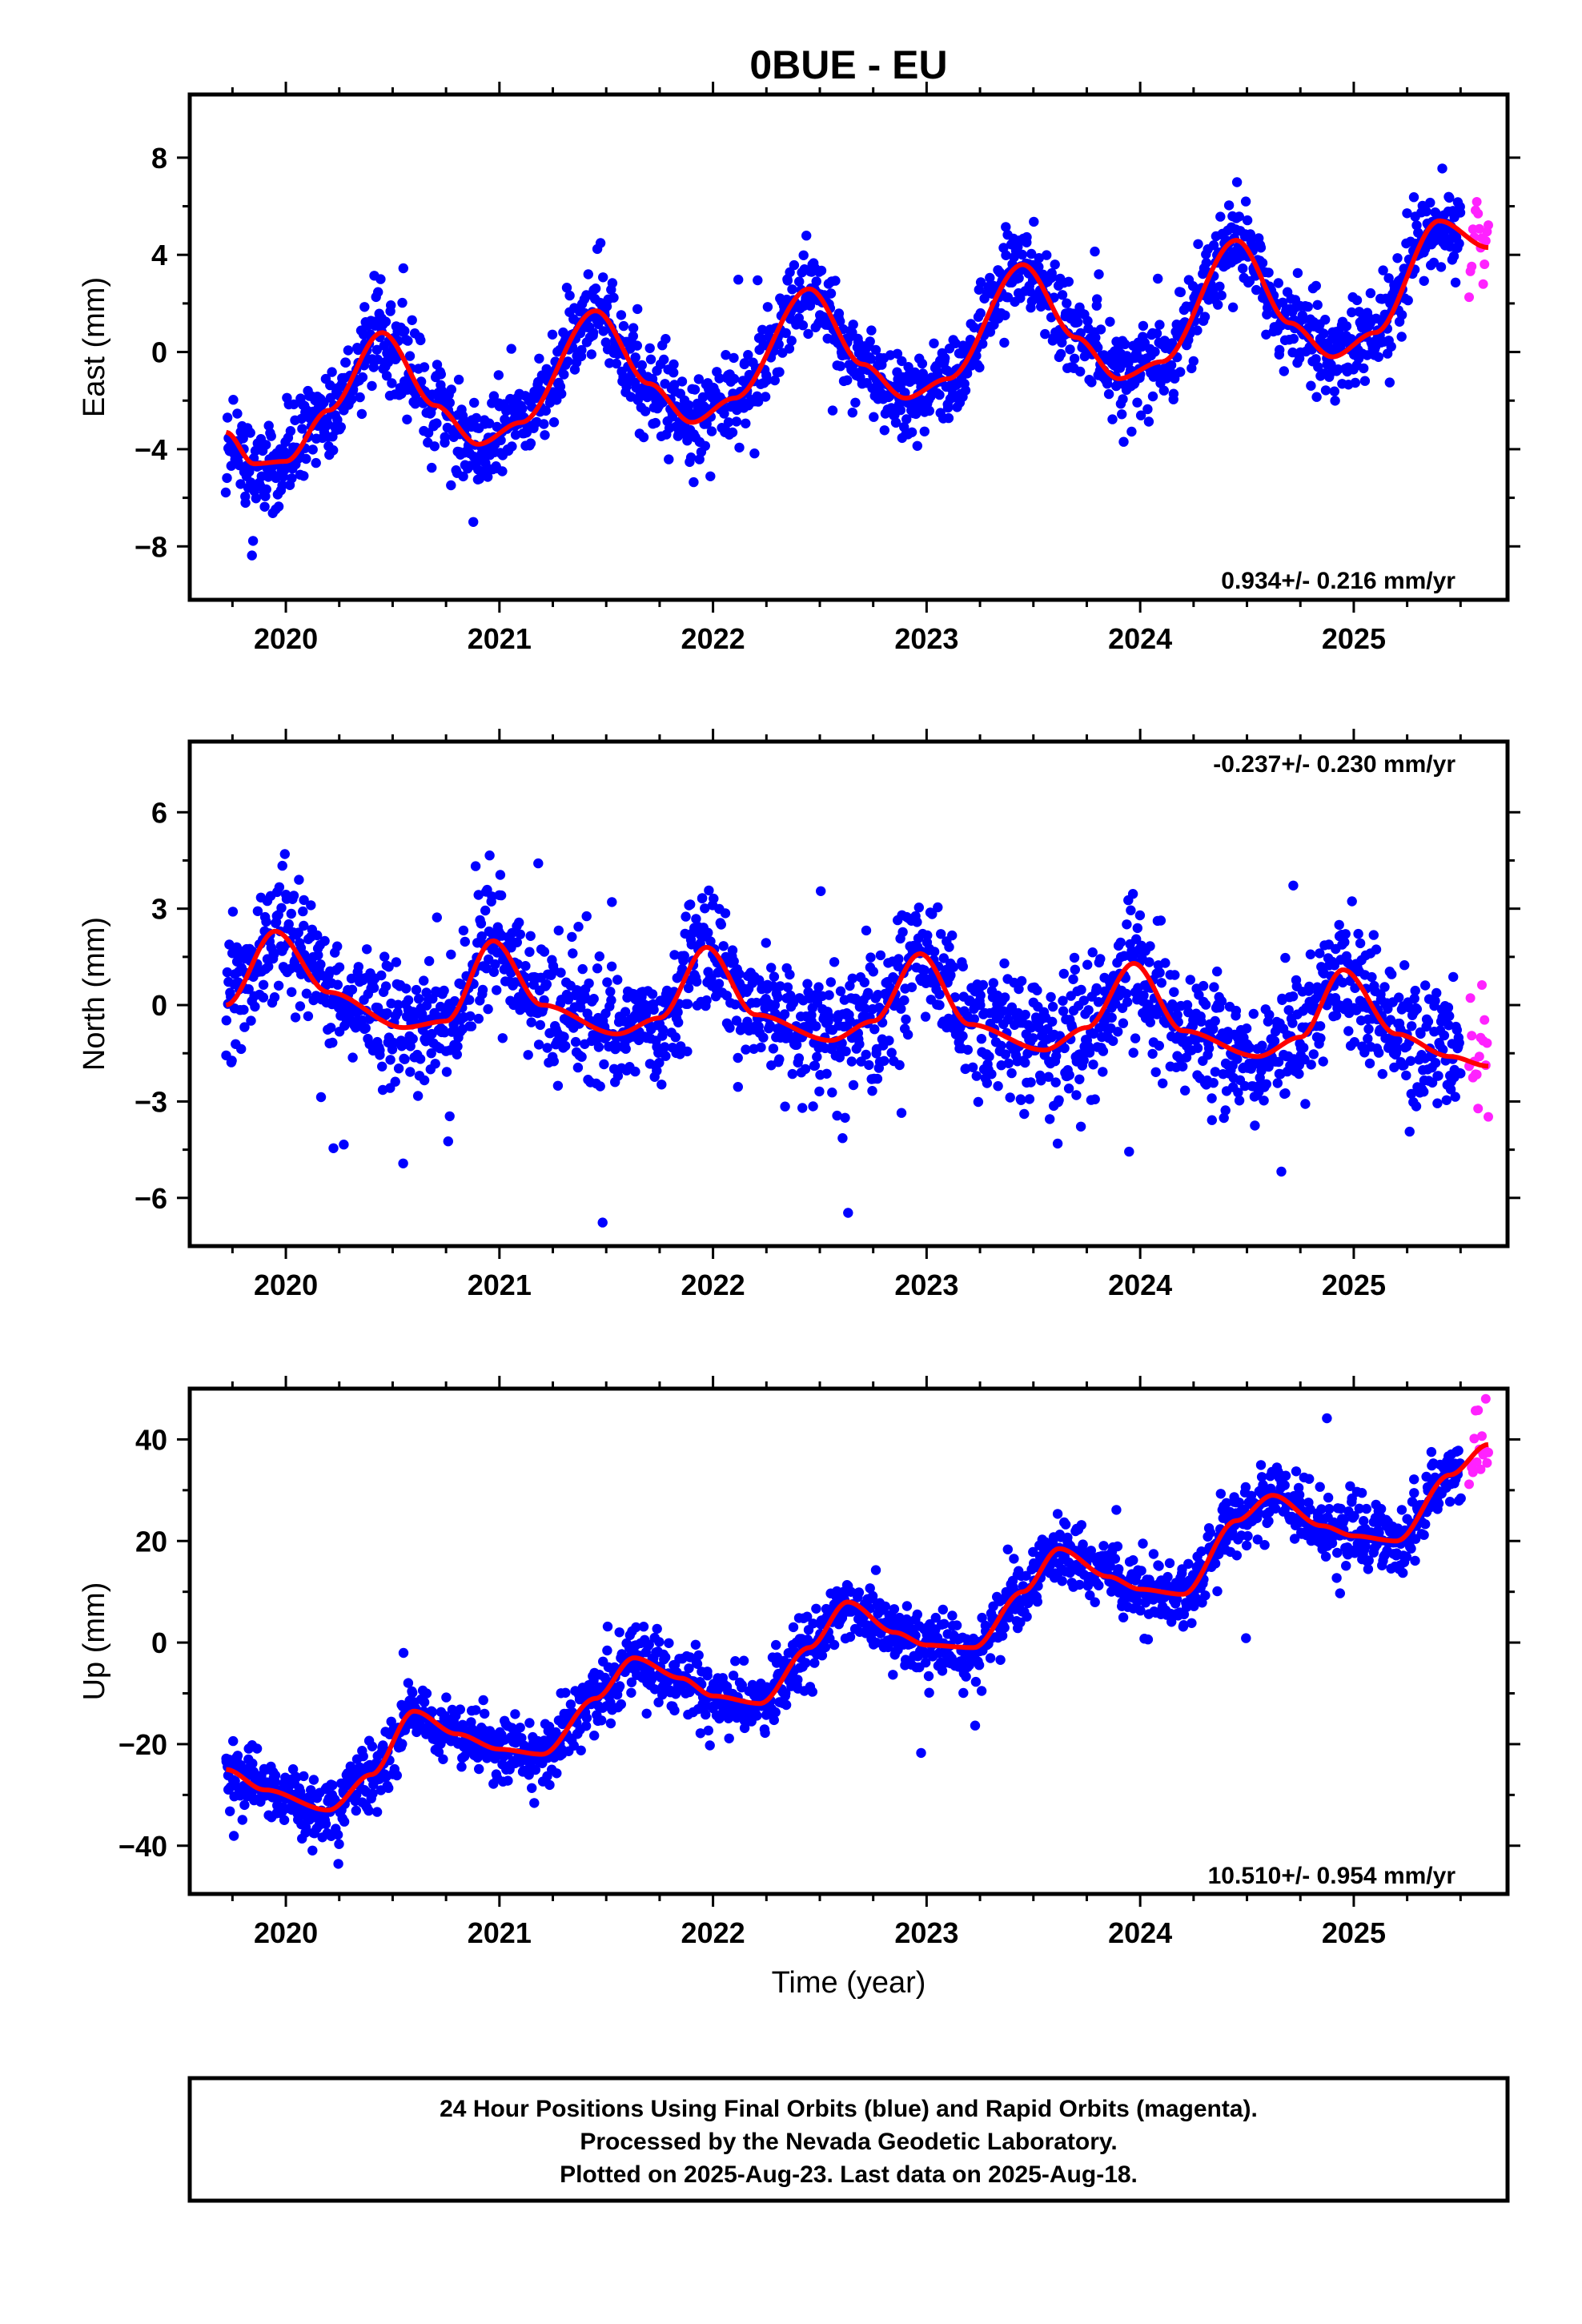 This screenshot has width=1582, height=2324. Describe the element at coordinates (713, 1285) in the screenshot. I see `x-tick-label: 2022` at that location.